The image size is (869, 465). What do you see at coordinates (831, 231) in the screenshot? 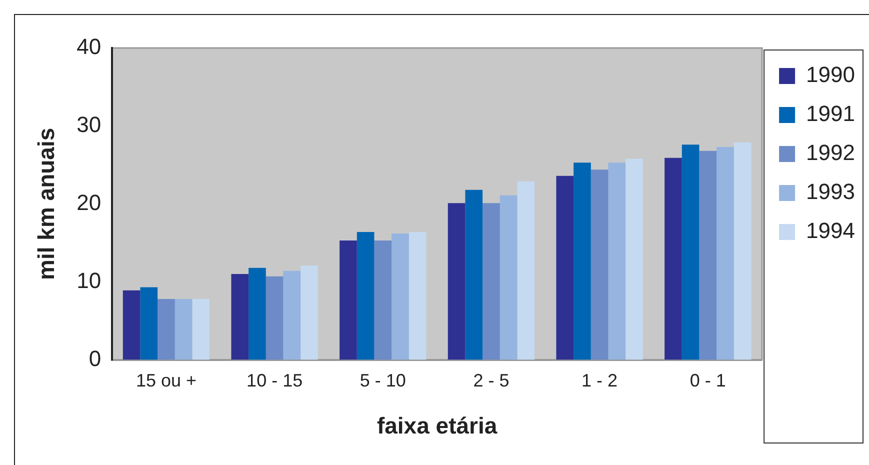
I see `legend-label: 1994` at bounding box center [831, 231].